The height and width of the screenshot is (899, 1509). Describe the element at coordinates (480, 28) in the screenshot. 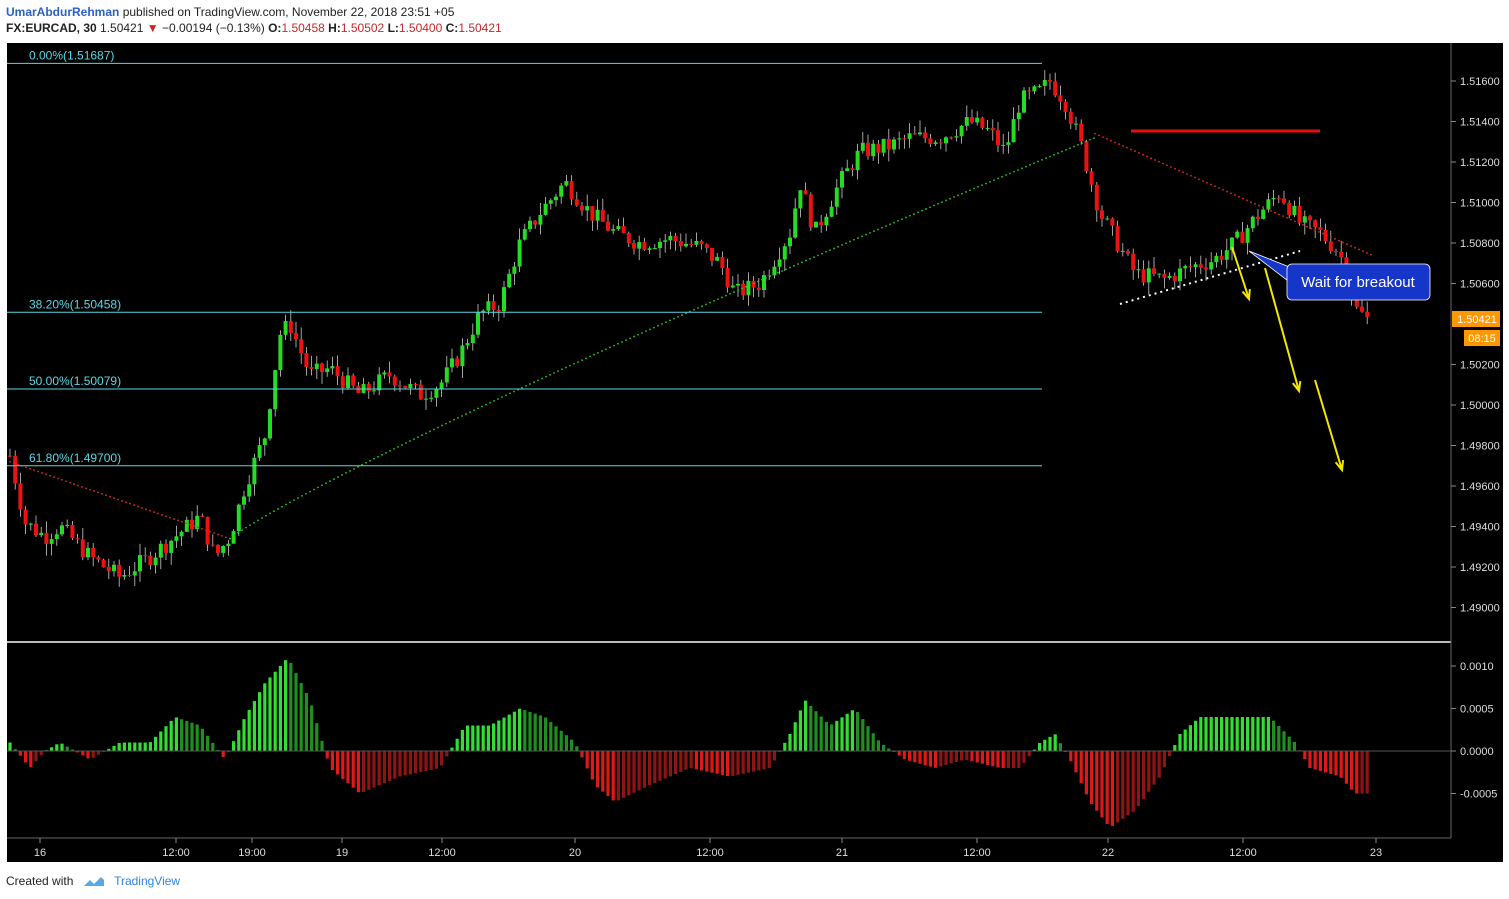

I see `close-value: 1.50421` at that location.